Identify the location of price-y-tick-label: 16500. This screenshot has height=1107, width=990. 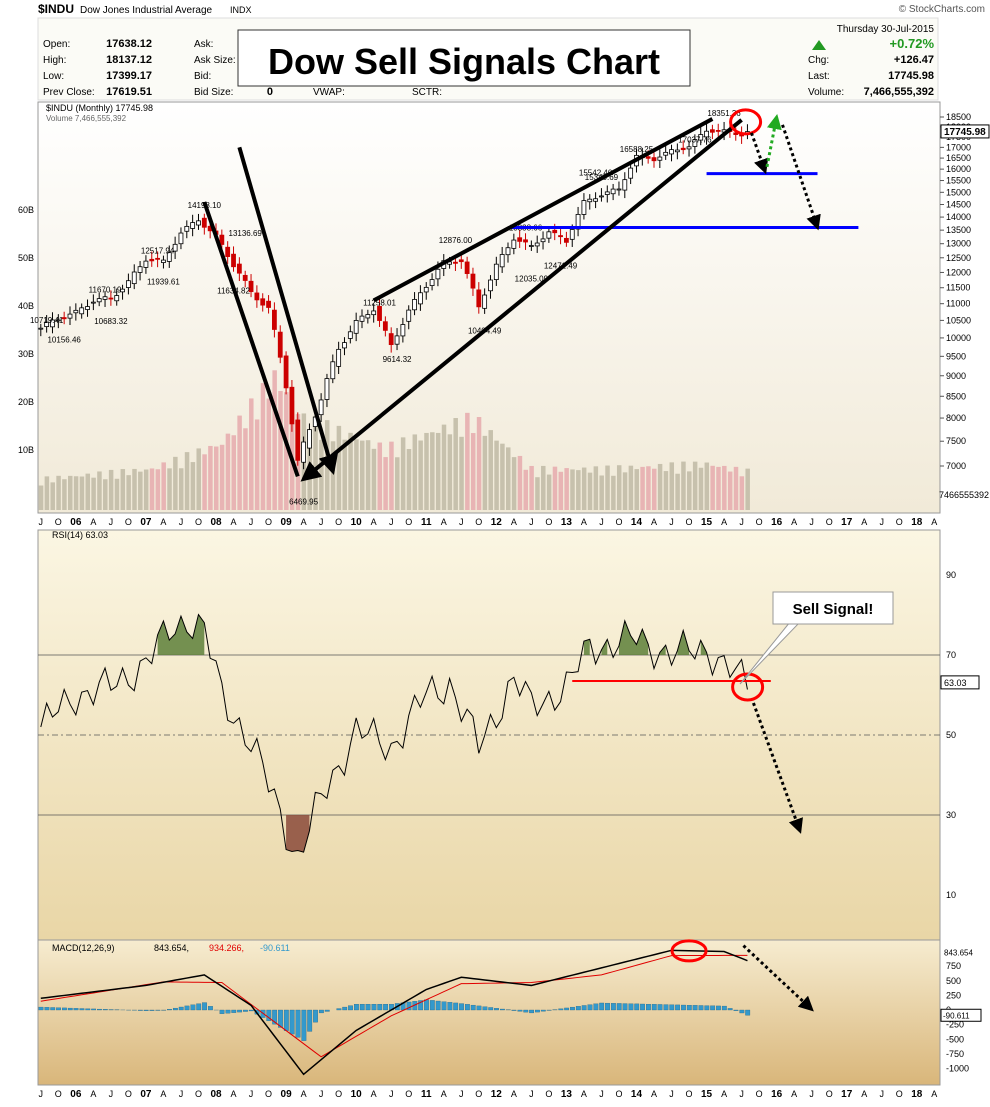
(958, 158).